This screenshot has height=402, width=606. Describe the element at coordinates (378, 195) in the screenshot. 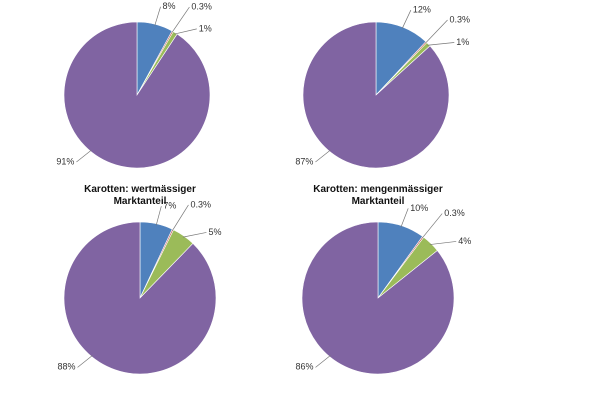

I see `chart-title: Karotten: mengenmässiger Marktanteil` at that location.